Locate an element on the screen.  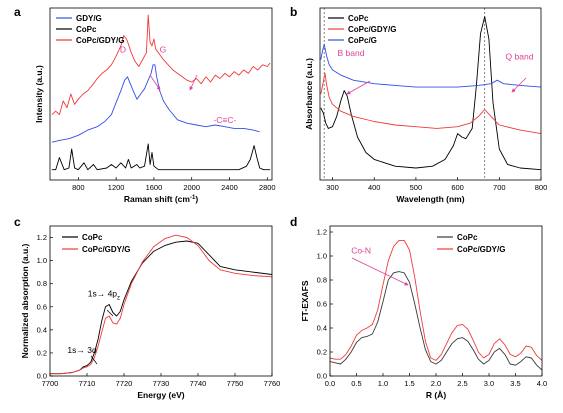
x-tick-label: 2000 is located at coordinates (191, 187).